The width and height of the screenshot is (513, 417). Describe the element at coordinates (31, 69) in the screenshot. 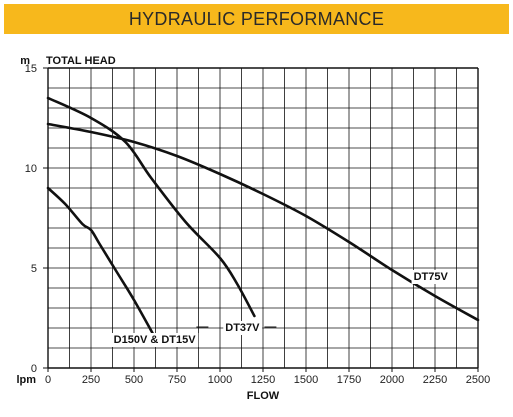

I see `y-tick-label: 15` at that location.